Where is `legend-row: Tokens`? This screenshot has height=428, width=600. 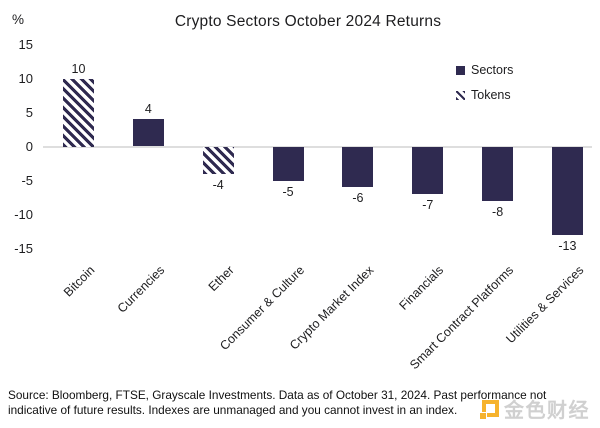 legend-row: Tokens is located at coordinates (484, 95).